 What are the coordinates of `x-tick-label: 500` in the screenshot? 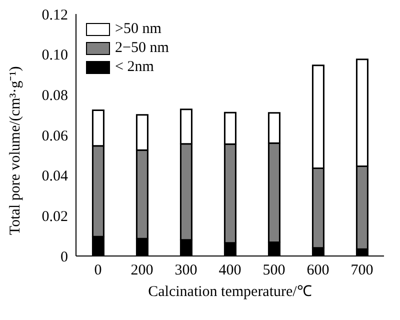 It's located at (274, 270).